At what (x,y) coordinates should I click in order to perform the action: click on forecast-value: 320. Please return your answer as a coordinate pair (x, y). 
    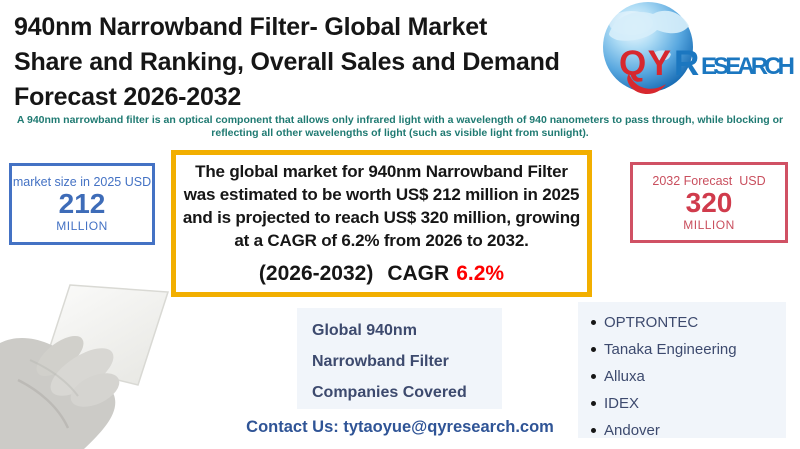
    Looking at the image, I should click on (709, 202).